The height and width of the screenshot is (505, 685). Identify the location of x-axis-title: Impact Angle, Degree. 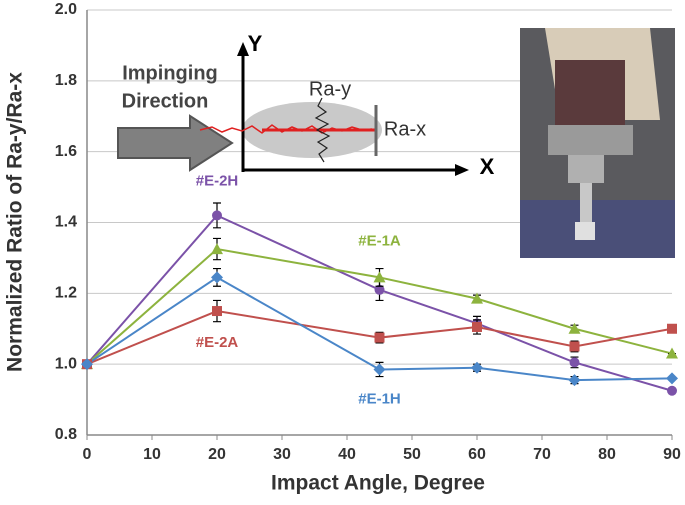
(378, 483).